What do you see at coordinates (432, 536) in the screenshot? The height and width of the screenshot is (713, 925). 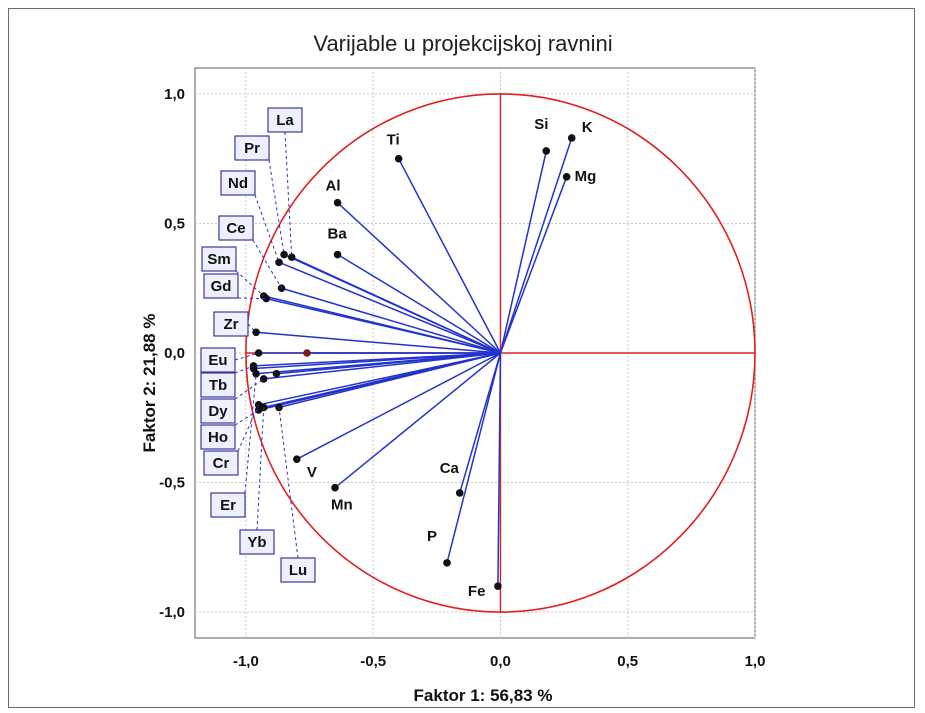 I see `label-p: P` at bounding box center [432, 536].